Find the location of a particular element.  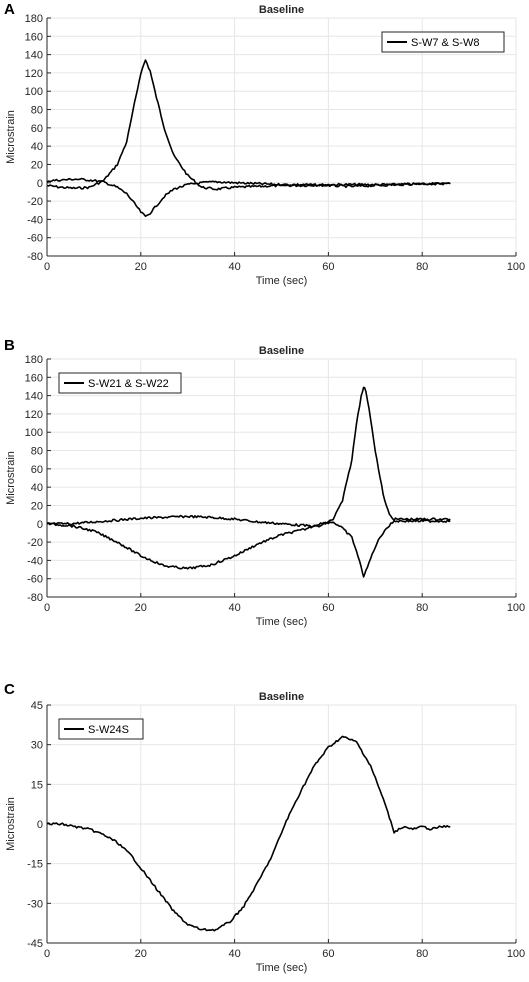

panel-letter: A is located at coordinates (9, 9).